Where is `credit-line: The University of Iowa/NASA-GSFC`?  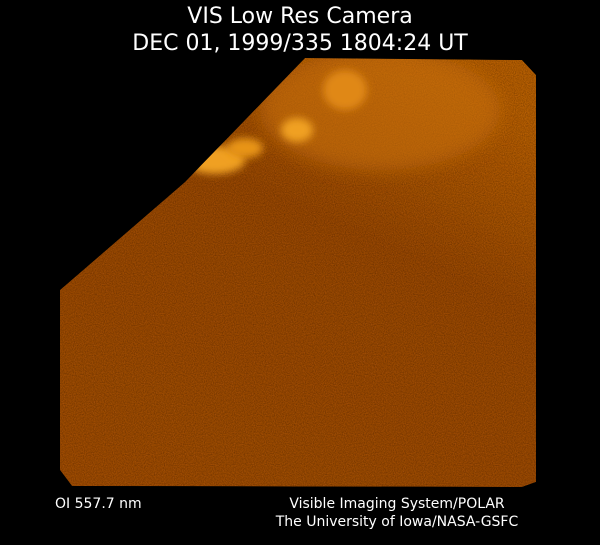 credit-line: The University of Iowa/NASA-GSFC is located at coordinates (397, 522).